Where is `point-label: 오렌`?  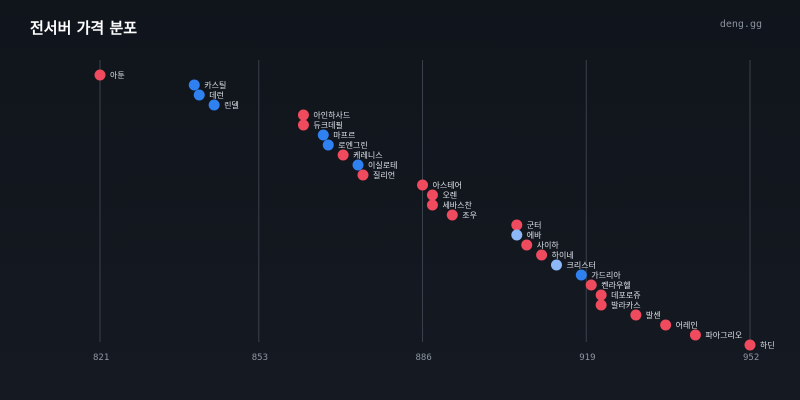
point-label: 오렌 is located at coordinates (449, 195).